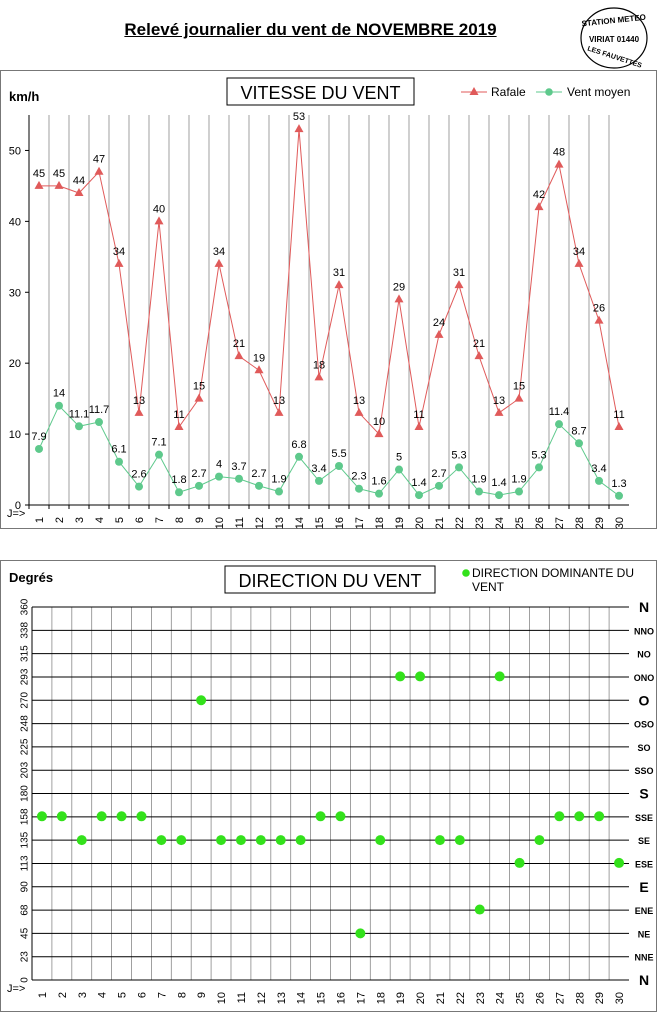 This screenshot has width=657, height=1018. What do you see at coordinates (118, 450) in the screenshot?
I see `mean-data-label: 6.1` at bounding box center [118, 450].